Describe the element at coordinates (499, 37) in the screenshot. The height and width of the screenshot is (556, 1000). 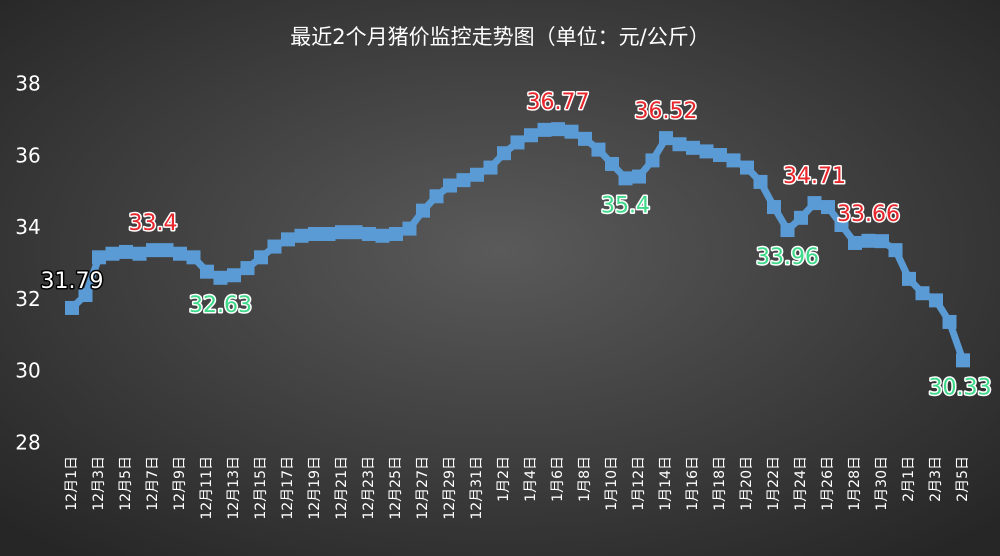
I see `chart-title: 最近2个月猪价监控走势图（单位：元/公斤）` at that location.